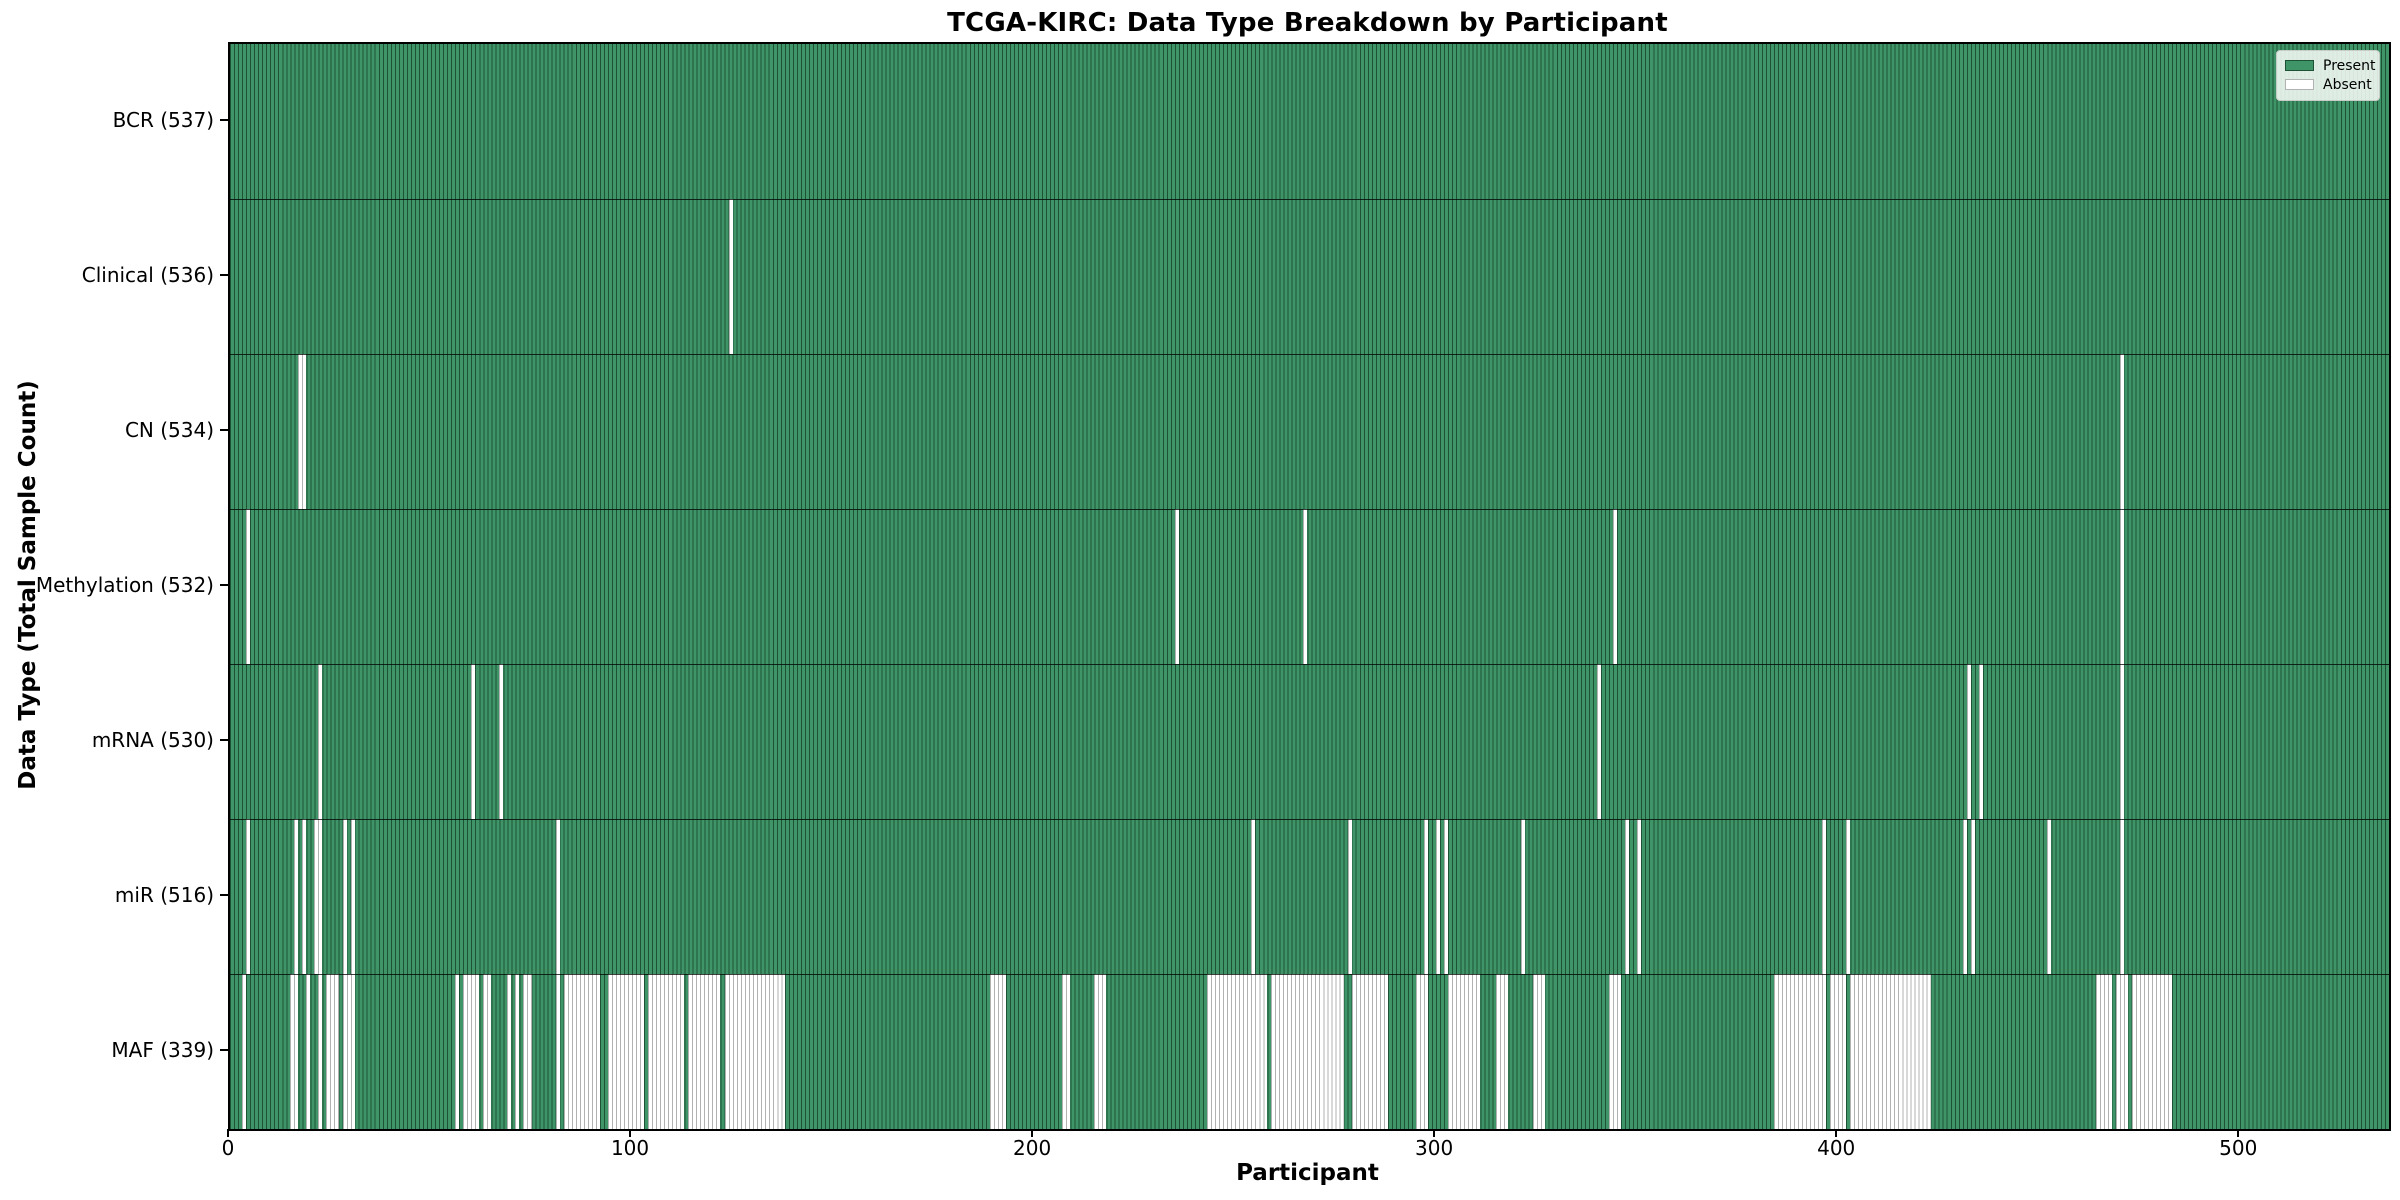  What do you see at coordinates (730, 276) in the screenshot?
I see `absent-block-clinical` at bounding box center [730, 276].